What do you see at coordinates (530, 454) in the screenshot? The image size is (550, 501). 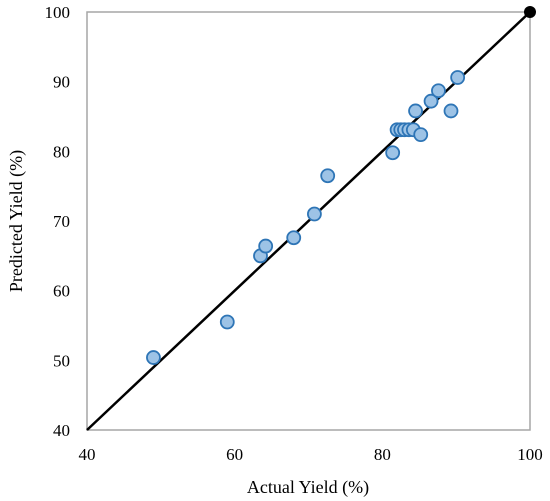 I see `x-tick-label: 100` at bounding box center [530, 454].